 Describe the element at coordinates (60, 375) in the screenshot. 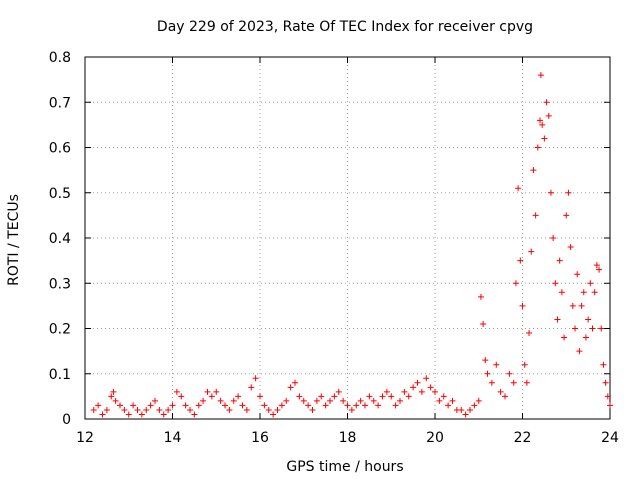

I see `y-tick-label: 0.1` at that location.